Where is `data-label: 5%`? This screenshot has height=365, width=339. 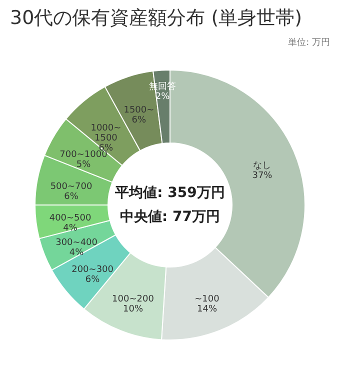 data-label: 5% is located at coordinates (84, 165).